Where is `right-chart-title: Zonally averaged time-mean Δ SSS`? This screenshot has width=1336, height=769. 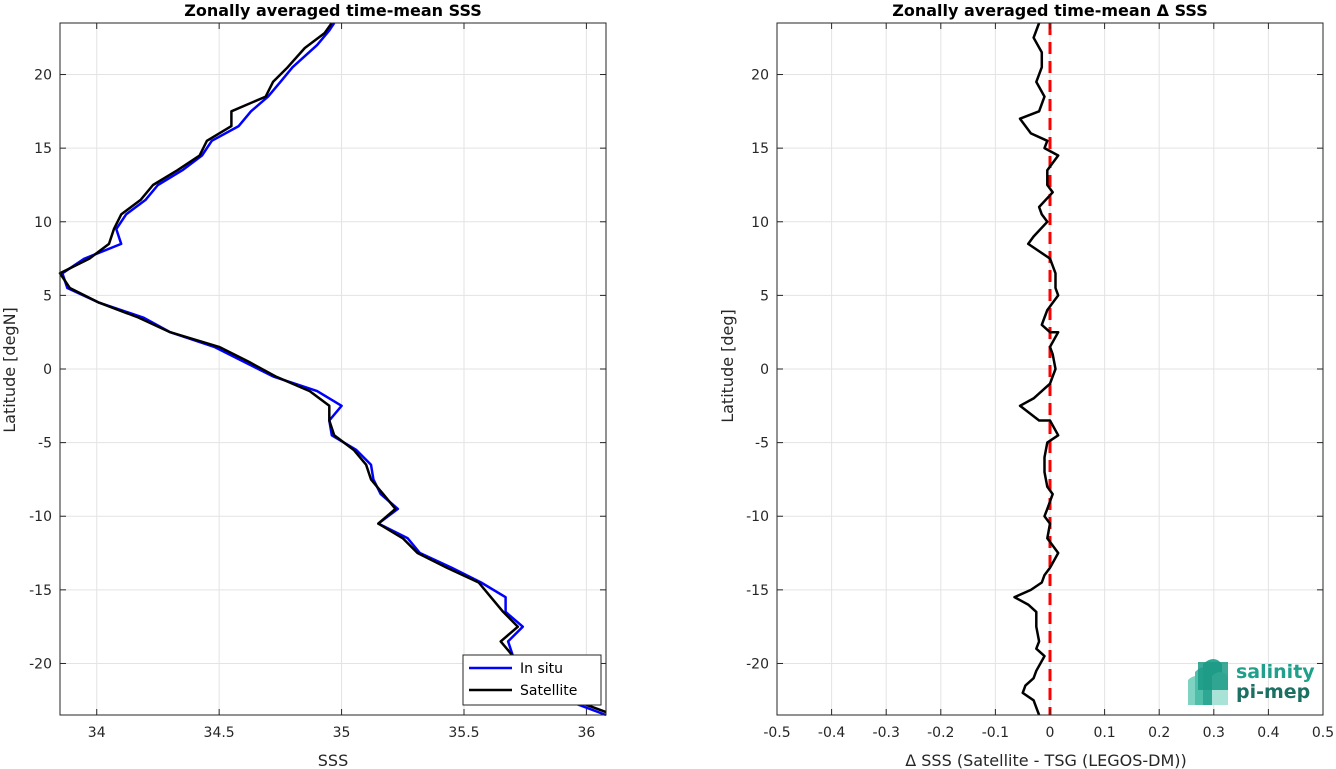 right-chart-title: Zonally averaged time-mean Δ SSS is located at coordinates (1050, 10).